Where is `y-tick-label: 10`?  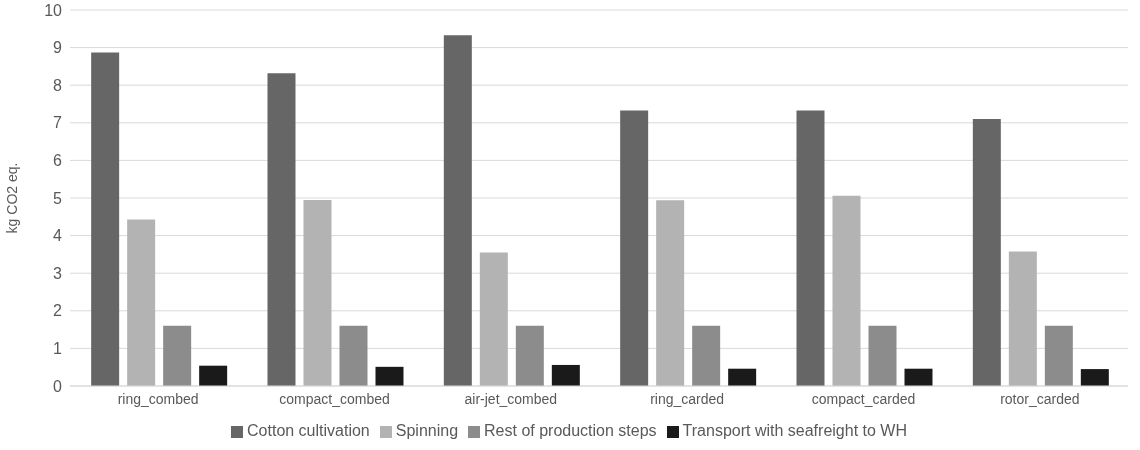
y-tick-label: 10 is located at coordinates (53, 10).